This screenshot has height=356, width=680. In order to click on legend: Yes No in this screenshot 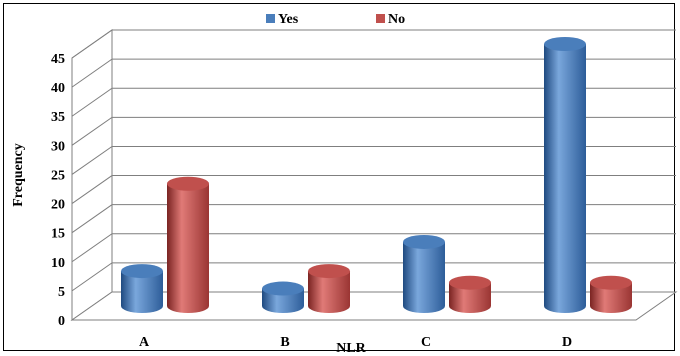, I will do `click(335, 19)`.